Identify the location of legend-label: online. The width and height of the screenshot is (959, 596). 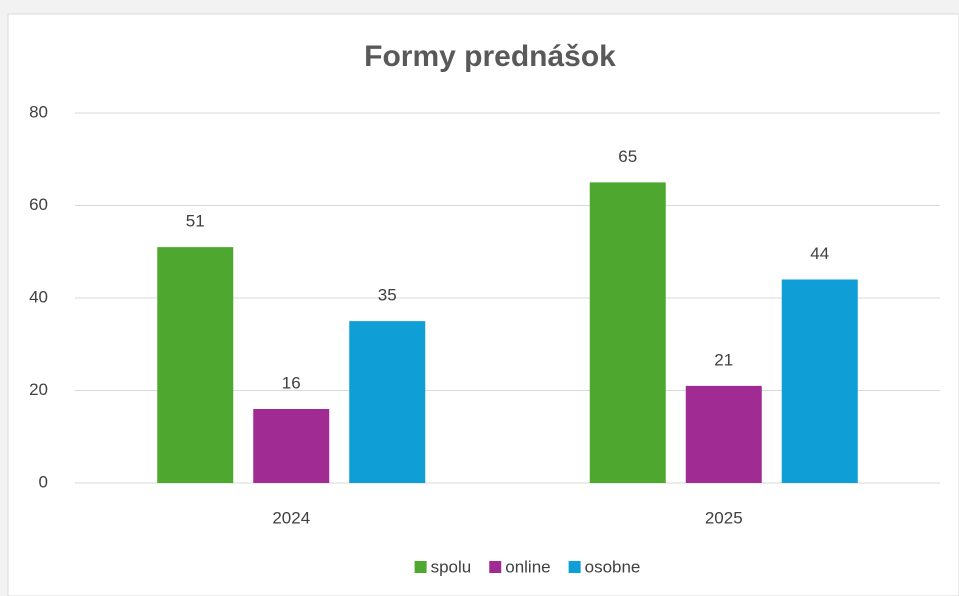
(527, 566).